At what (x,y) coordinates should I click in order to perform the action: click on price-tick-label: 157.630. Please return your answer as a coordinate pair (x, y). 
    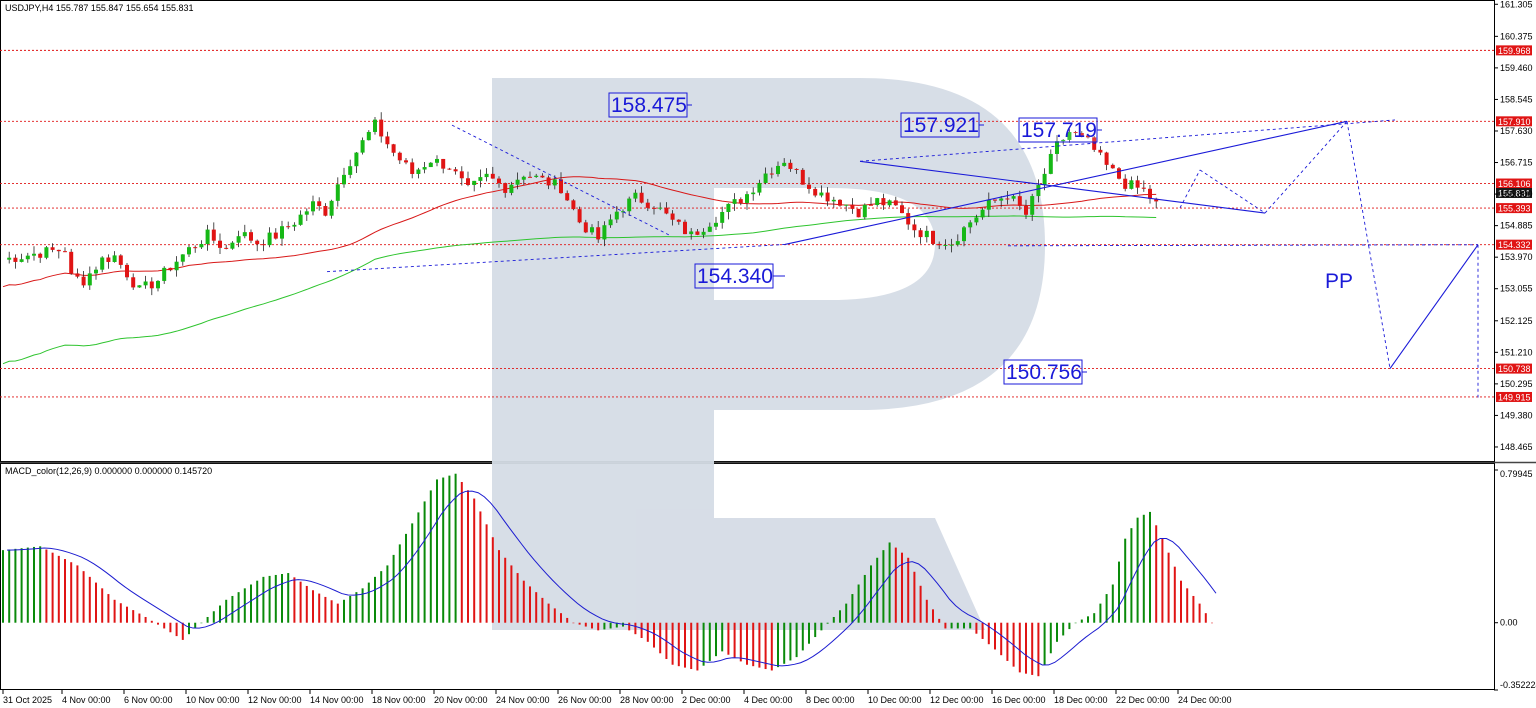
    Looking at the image, I should click on (1516, 131).